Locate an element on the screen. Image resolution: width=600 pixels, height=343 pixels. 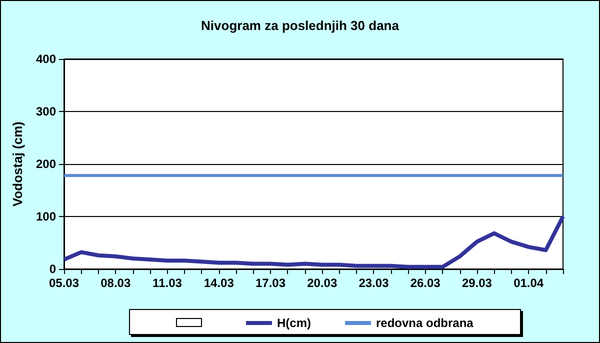
y-tick-label: 300 is located at coordinates (46, 111).